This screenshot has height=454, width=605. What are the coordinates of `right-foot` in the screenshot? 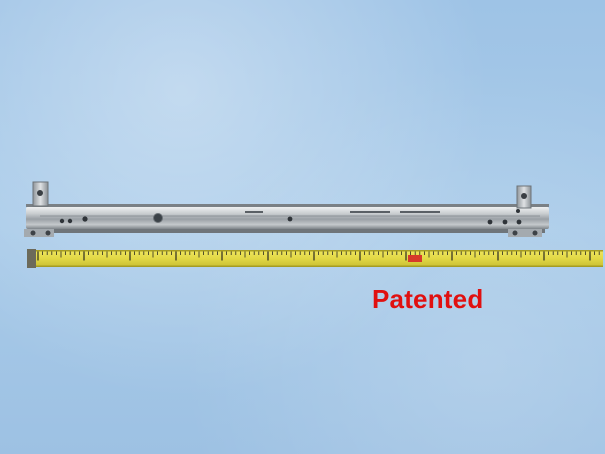 It's located at (525, 233).